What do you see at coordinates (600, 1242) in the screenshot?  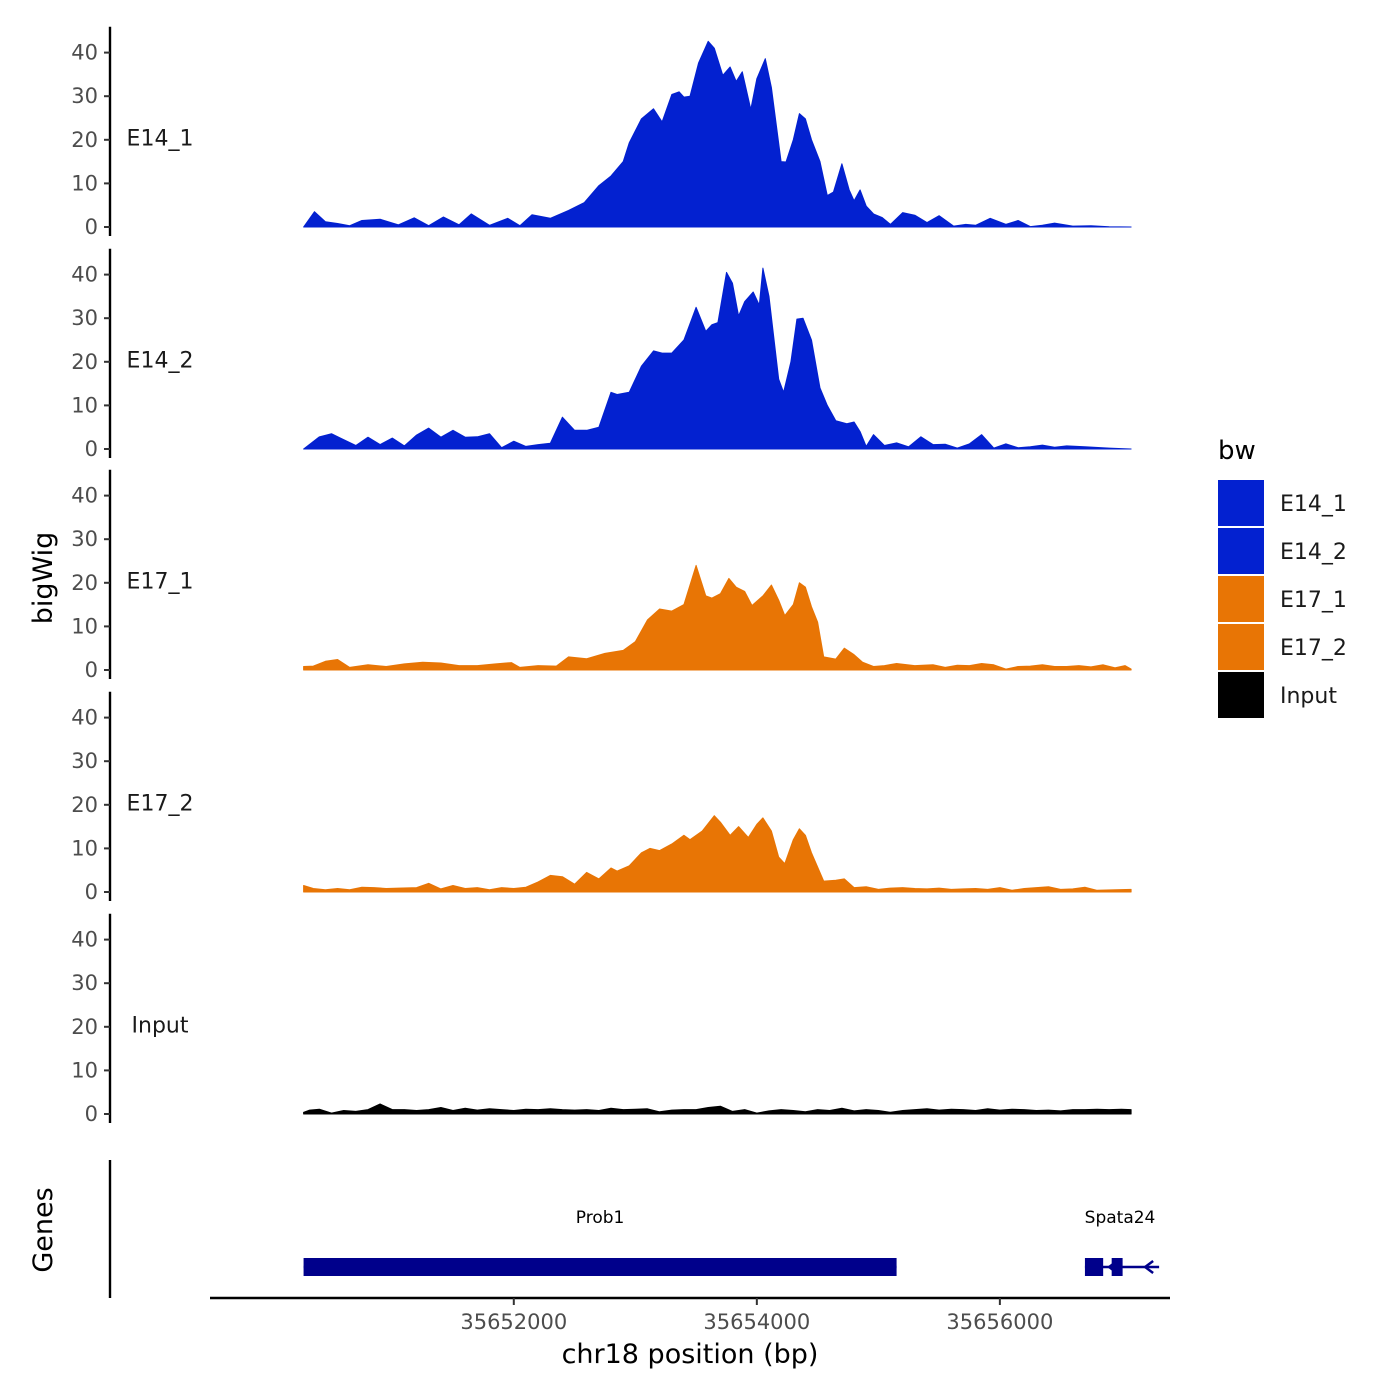 I see `gene-prob1: Prob1` at bounding box center [600, 1242].